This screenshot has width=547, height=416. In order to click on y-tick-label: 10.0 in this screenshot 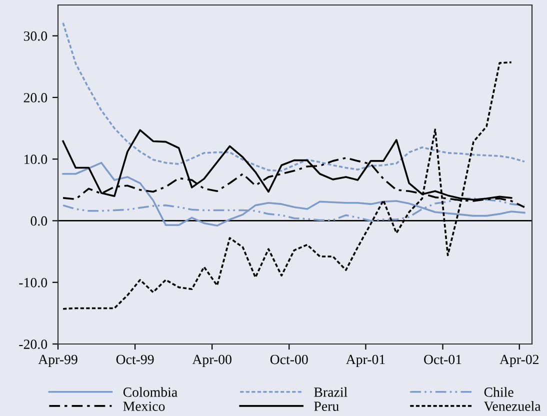, I will do `click(36, 159)`.